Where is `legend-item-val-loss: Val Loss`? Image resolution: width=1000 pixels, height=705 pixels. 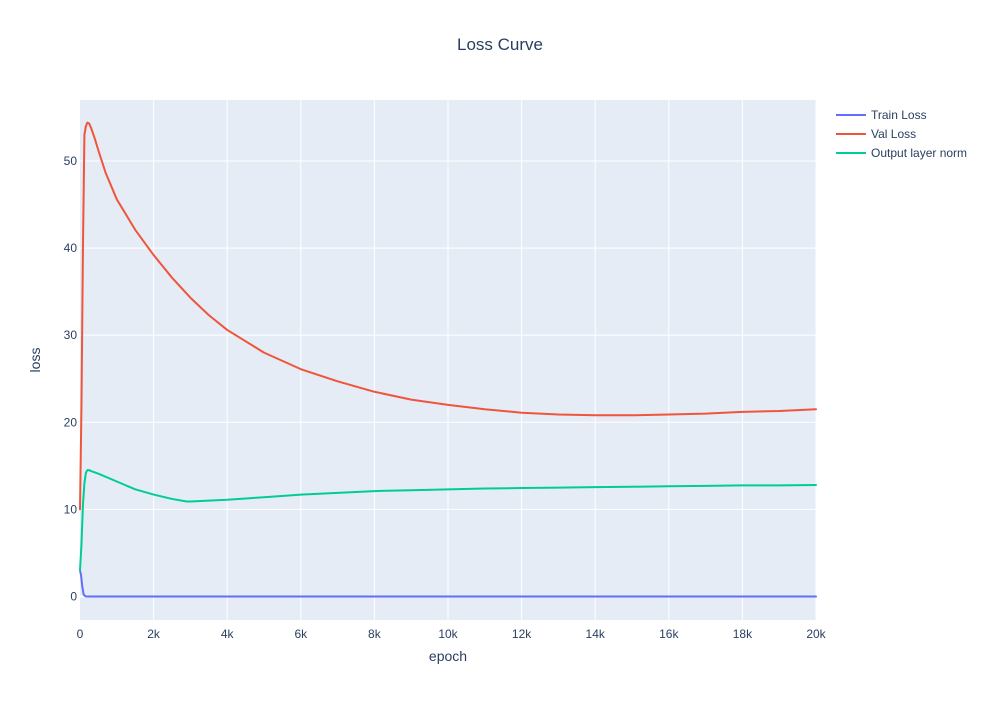 legend-item-val-loss: Val Loss is located at coordinates (876, 134).